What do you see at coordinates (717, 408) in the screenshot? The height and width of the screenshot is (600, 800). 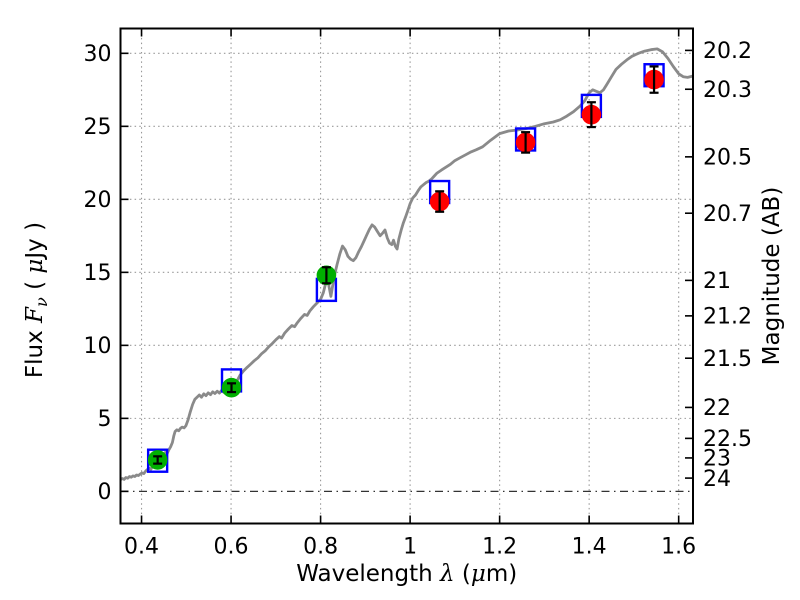 I see `y-right-tick-label: 22` at bounding box center [717, 408].